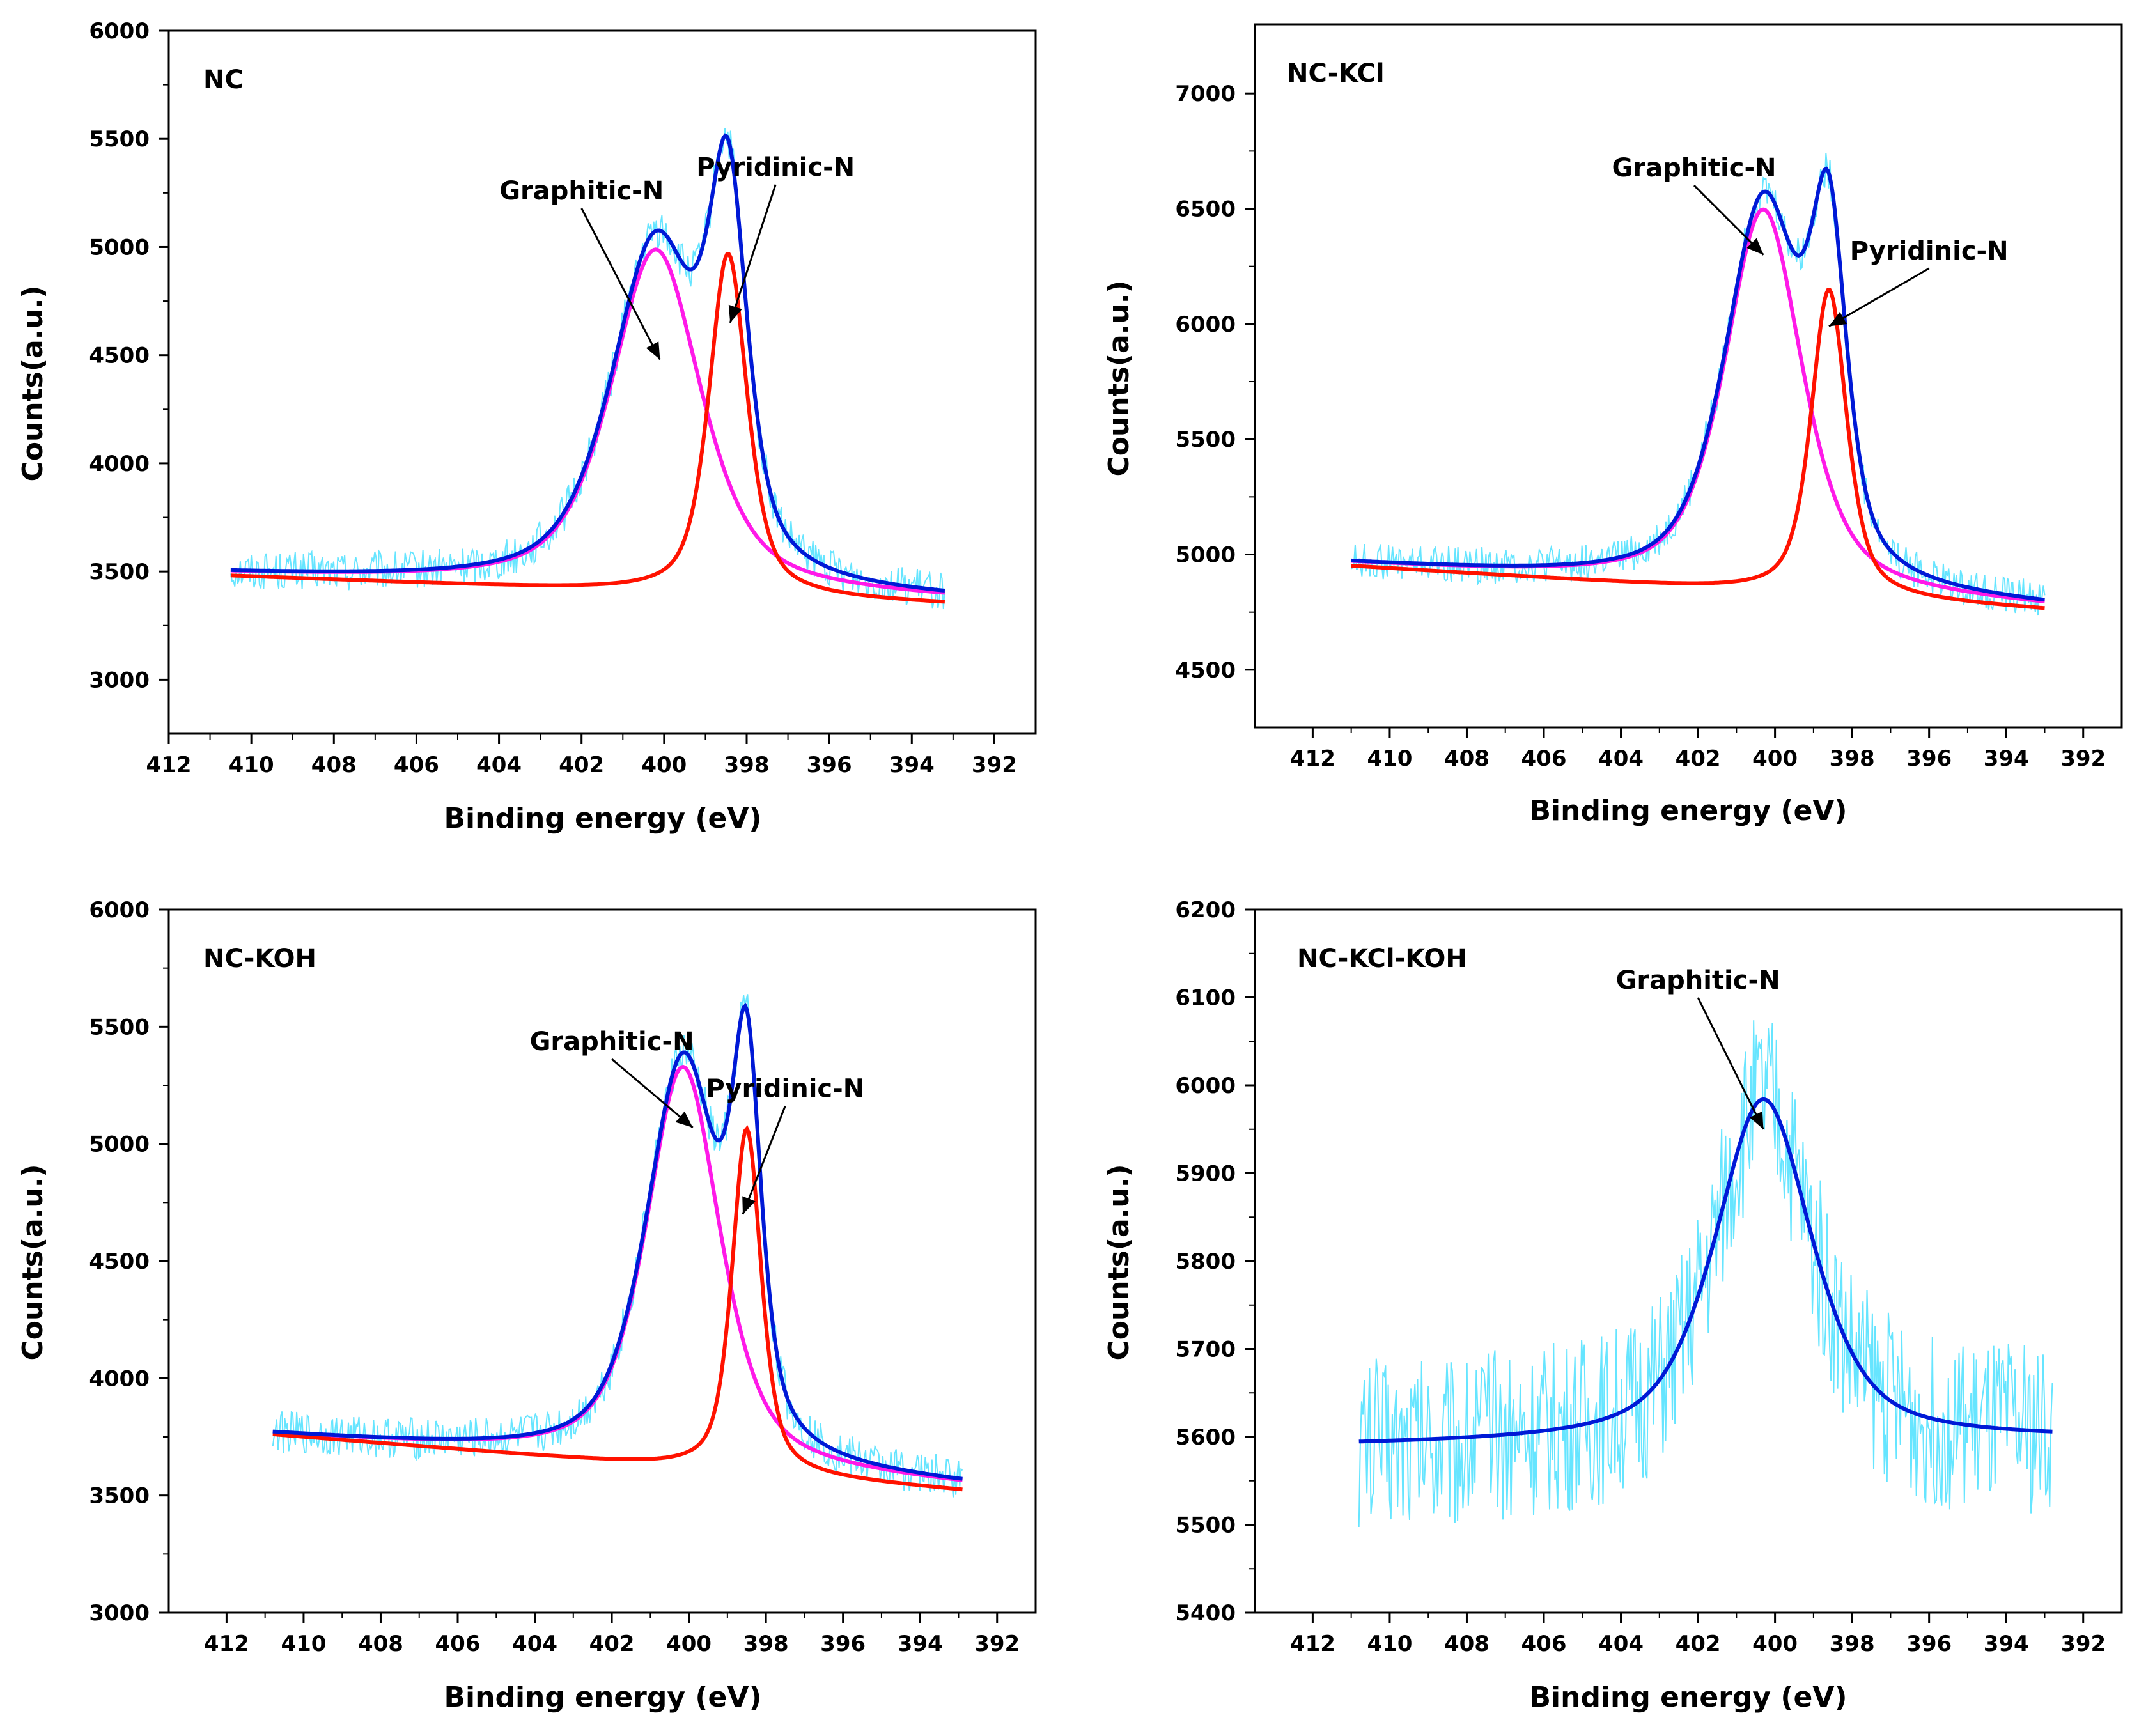 The width and height of the screenshot is (2139, 1736). I want to click on sample-label: NC-KOH, so click(259, 958).